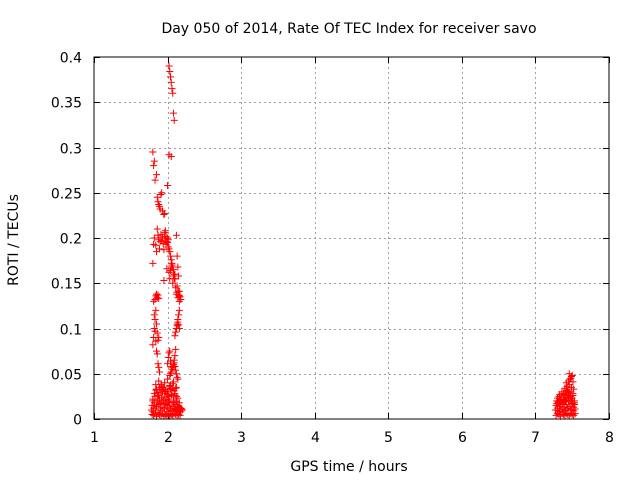  What do you see at coordinates (66, 195) in the screenshot?
I see `y-tick-label: 0.25` at bounding box center [66, 195].